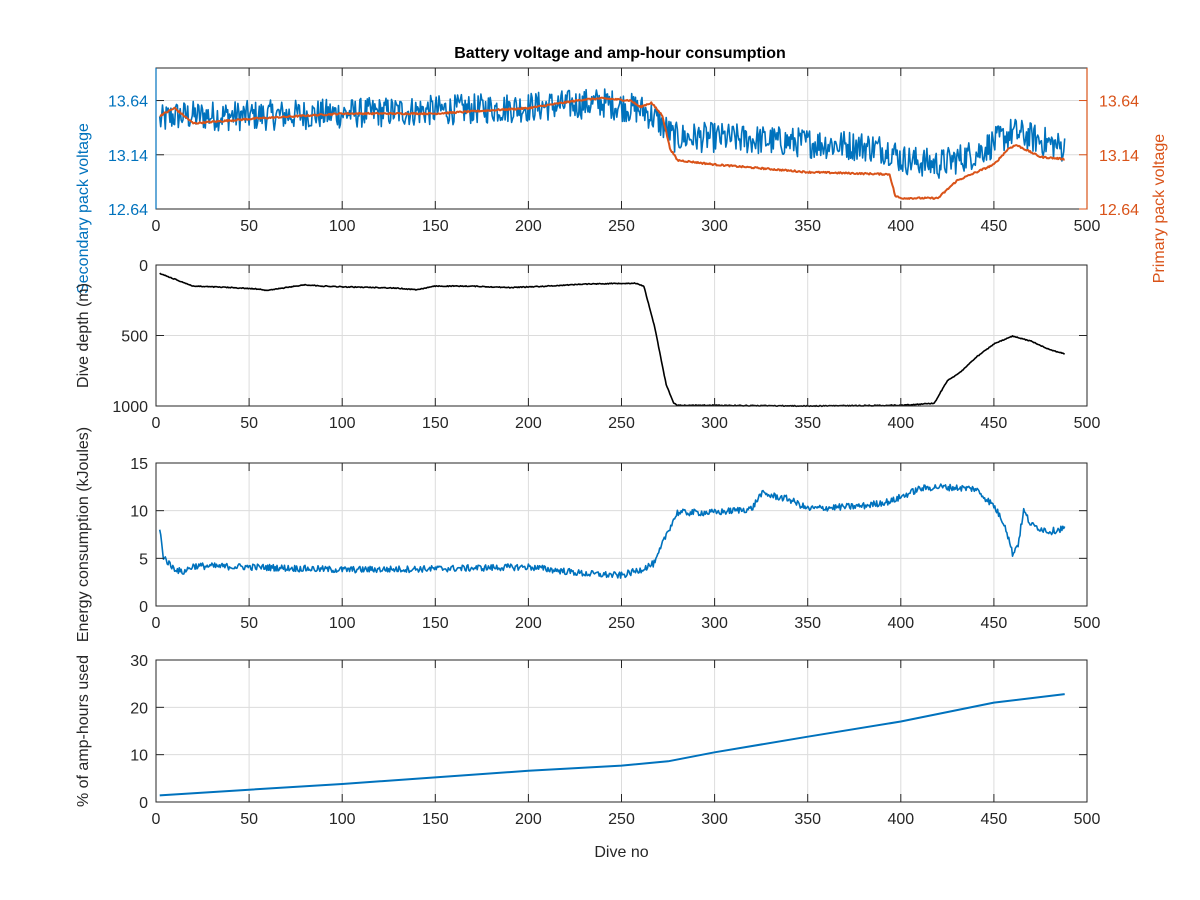 The image size is (1200, 900). I want to click on figure-title: Battery voltage and amp-hour consumption, so click(620, 53).